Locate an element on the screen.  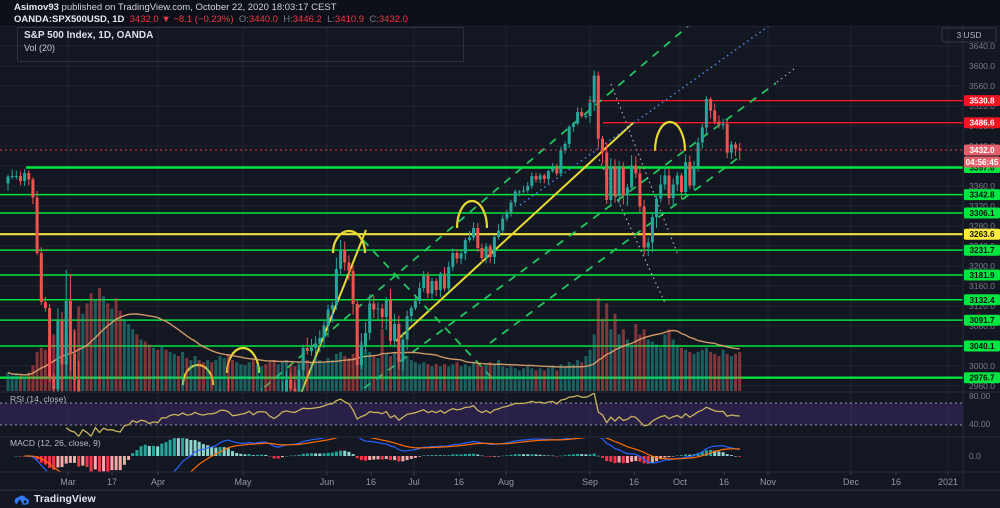
price-tick-label: 3280.0 is located at coordinates (982, 226).